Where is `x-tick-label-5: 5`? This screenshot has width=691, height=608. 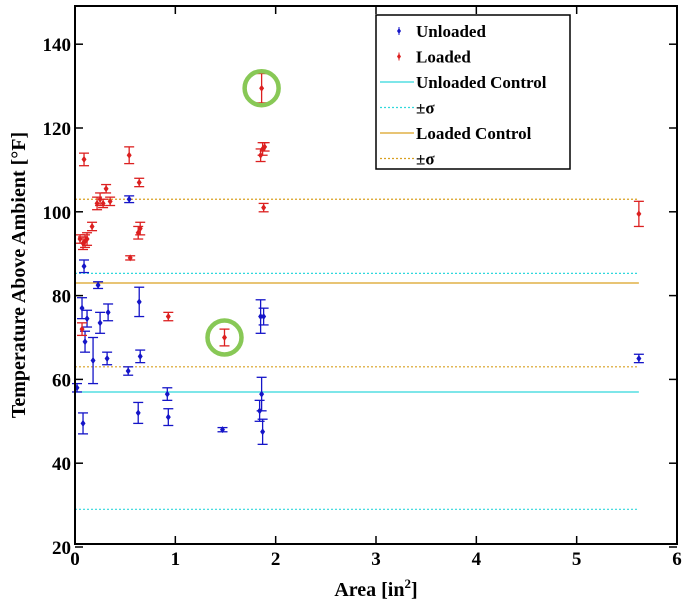
x-tick-label-5: 5 is located at coordinates (577, 559).